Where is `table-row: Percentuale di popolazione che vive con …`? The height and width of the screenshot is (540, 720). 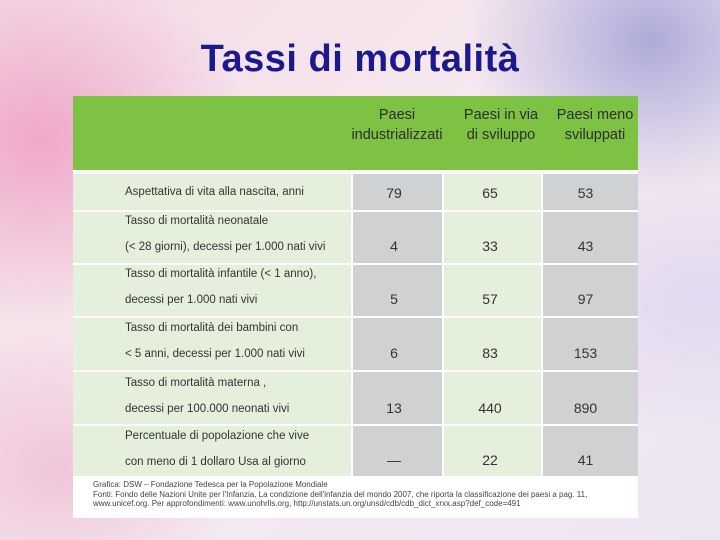
table-row: Percentuale di popolazione che vive con … is located at coordinates (355, 451).